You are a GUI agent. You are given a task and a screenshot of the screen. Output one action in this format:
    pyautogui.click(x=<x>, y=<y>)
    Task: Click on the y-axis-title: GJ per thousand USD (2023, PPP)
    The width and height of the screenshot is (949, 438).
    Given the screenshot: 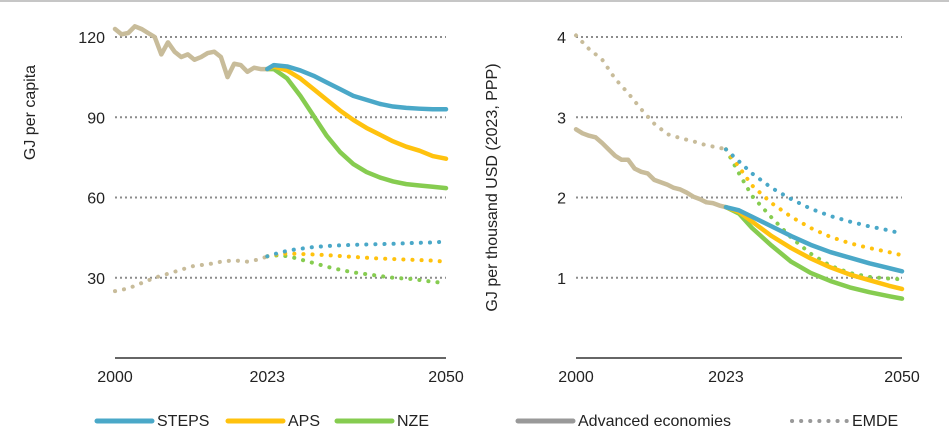 What is the action you would take?
    pyautogui.click(x=492, y=187)
    